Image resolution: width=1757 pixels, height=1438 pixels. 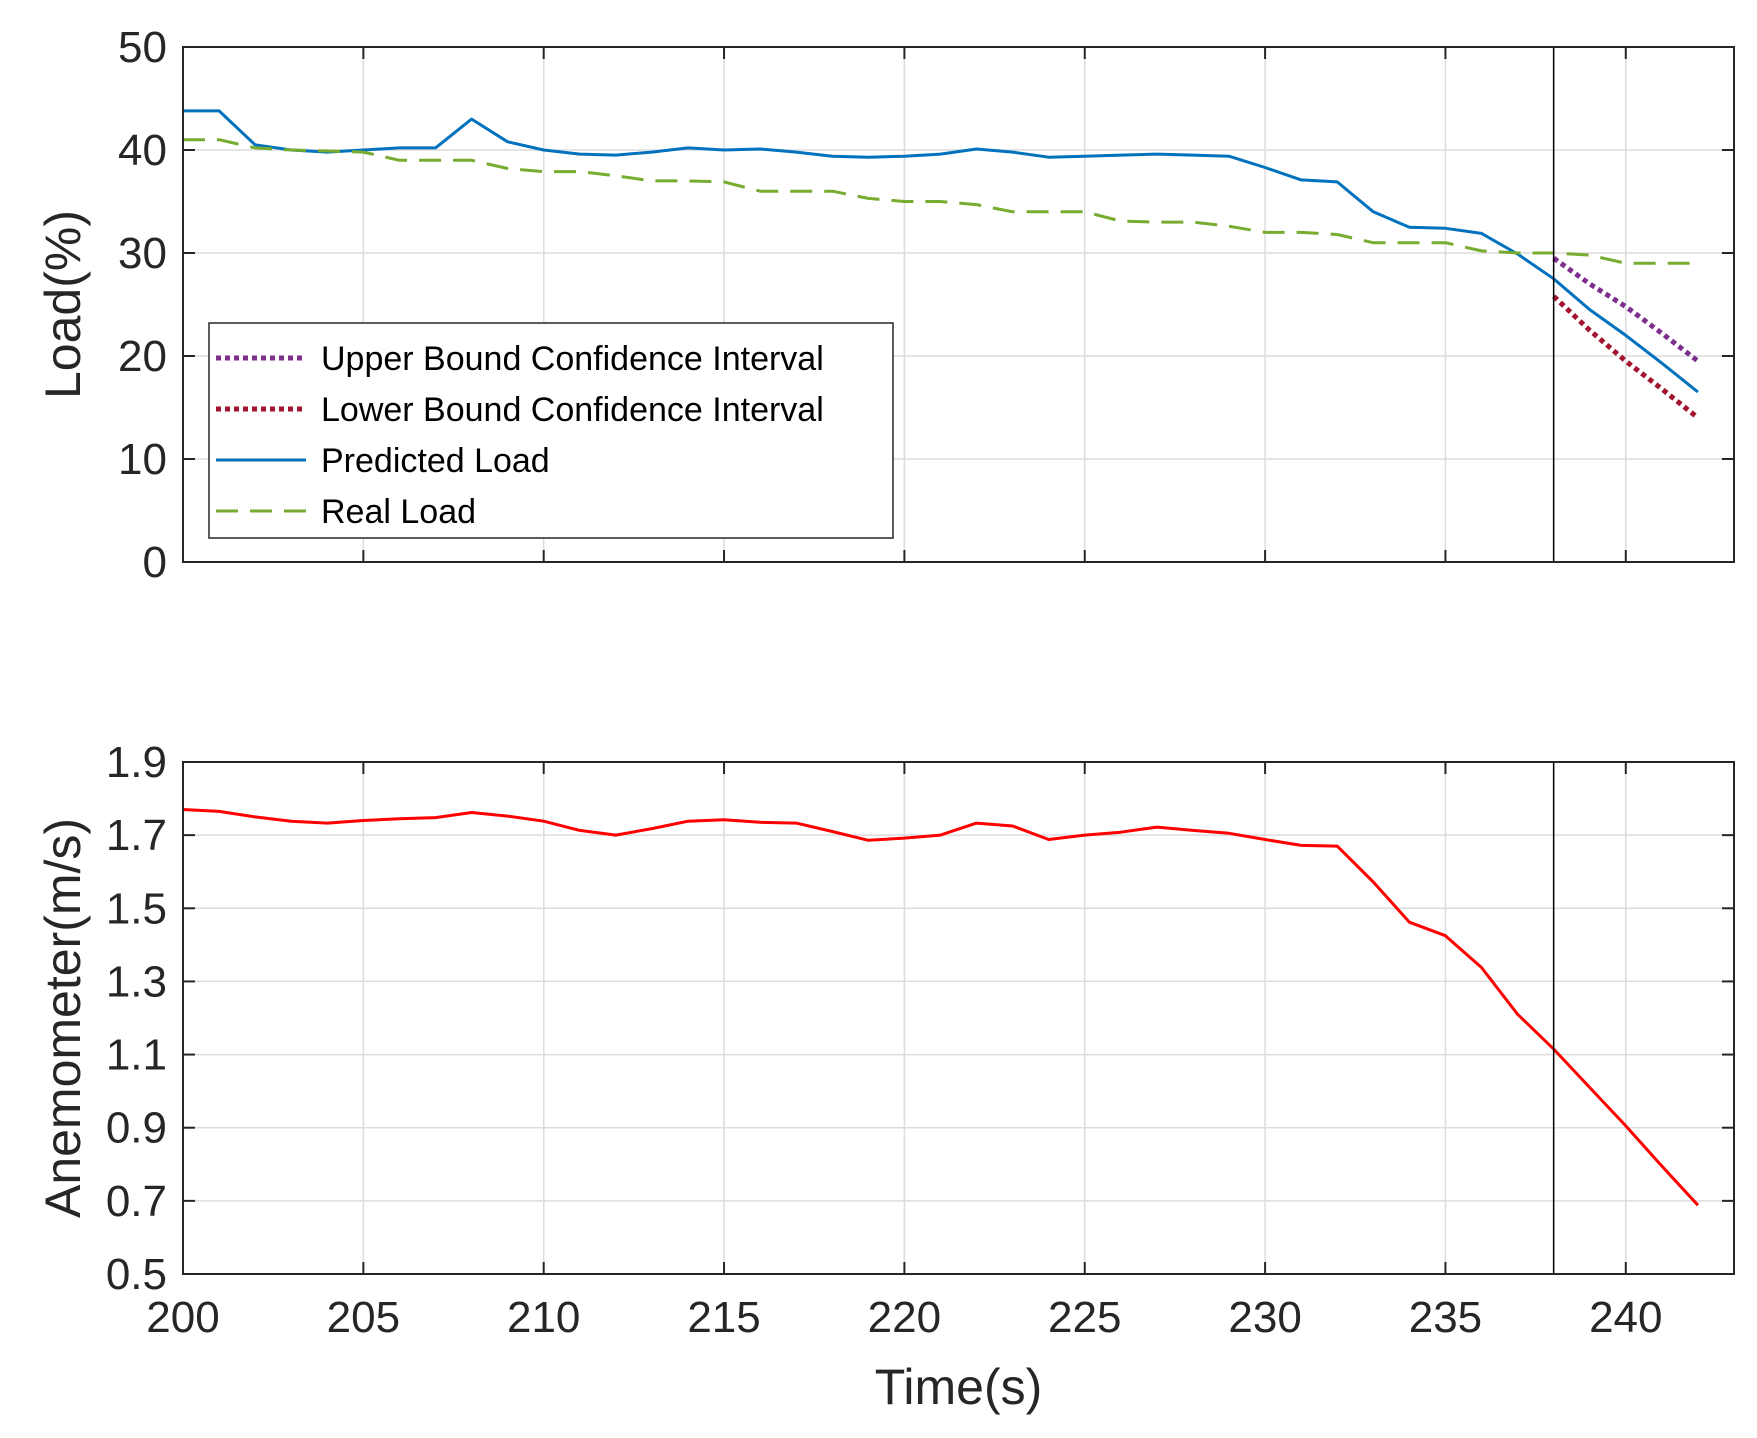 I want to click on legend-label-predicted-load: Predicted Load, so click(x=435, y=461).